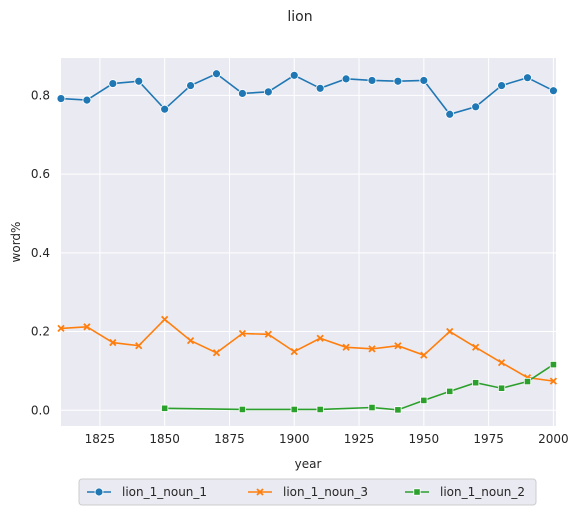 The height and width of the screenshot is (519, 575). What do you see at coordinates (325, 492) in the screenshot?
I see `legend-label: lion_1_noun_3` at bounding box center [325, 492].